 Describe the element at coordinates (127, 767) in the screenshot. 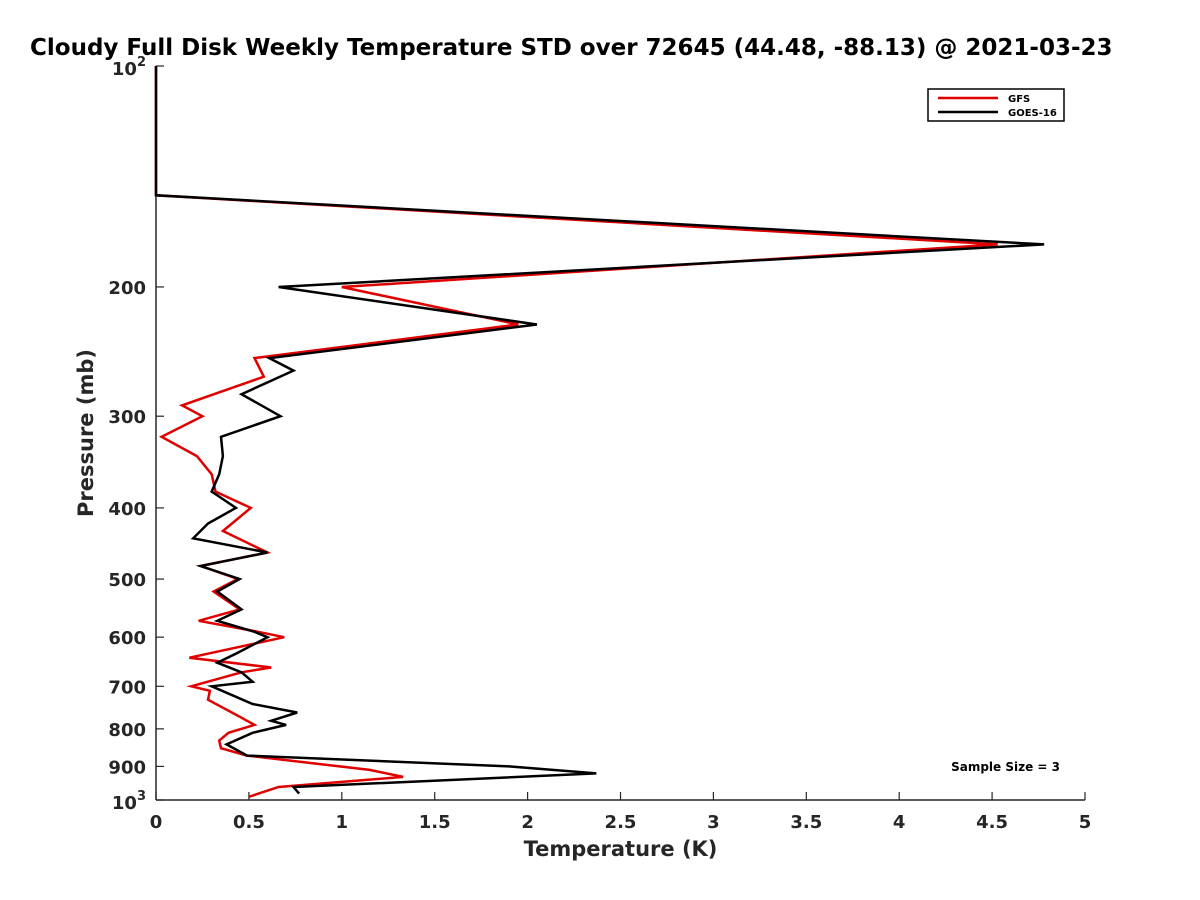

I see `y-tick-label: 900` at that location.